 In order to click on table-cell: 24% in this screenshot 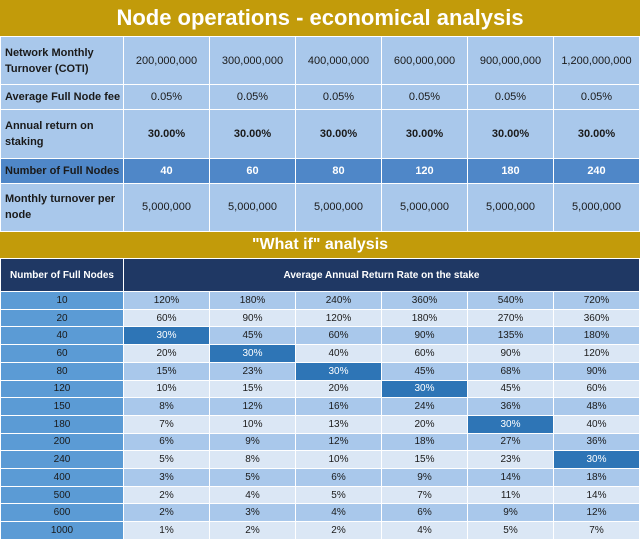, I will do `click(424, 406)`.